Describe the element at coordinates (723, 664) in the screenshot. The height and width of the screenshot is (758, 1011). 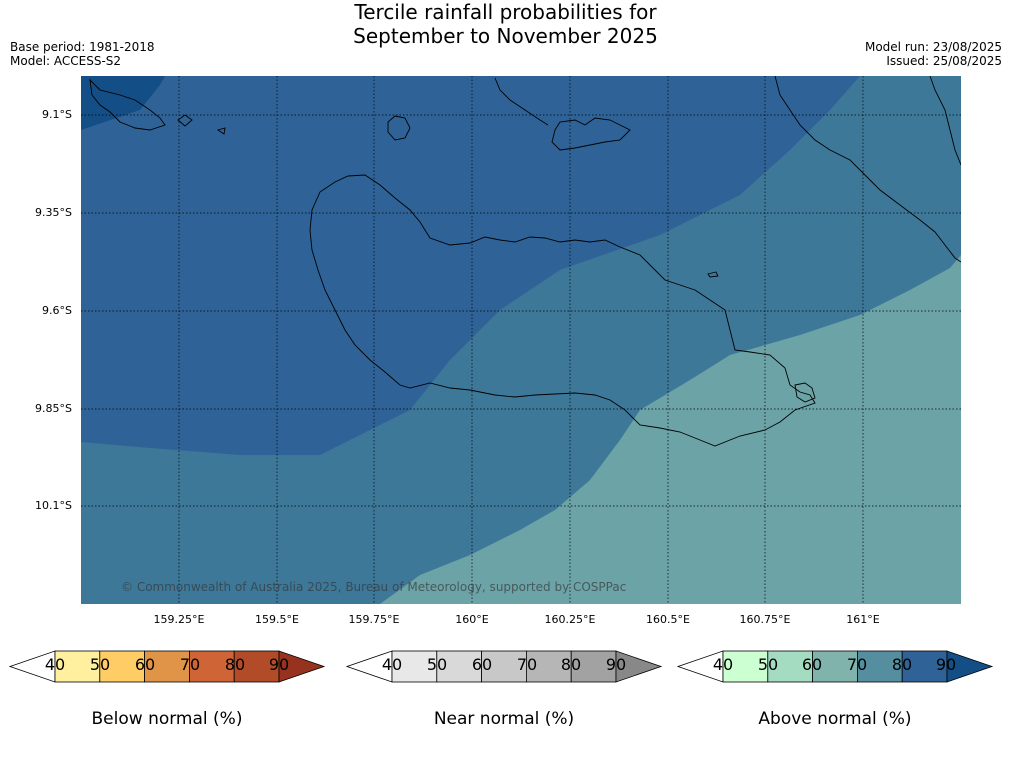
I see `tick-above-40: 40` at that location.